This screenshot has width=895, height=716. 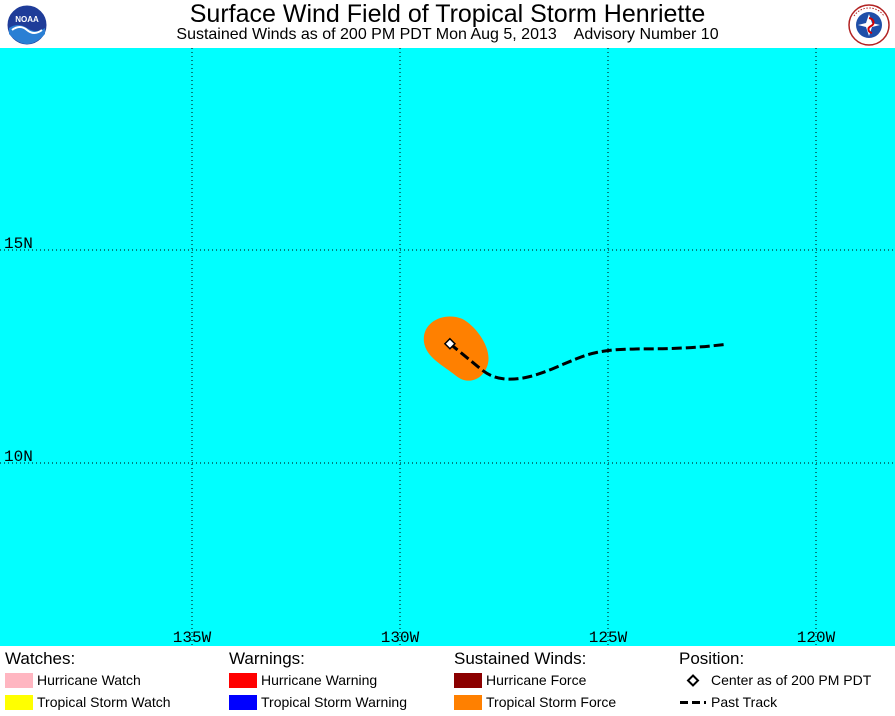 I want to click on tropical-storm-watch-swatch, so click(x=19, y=702).